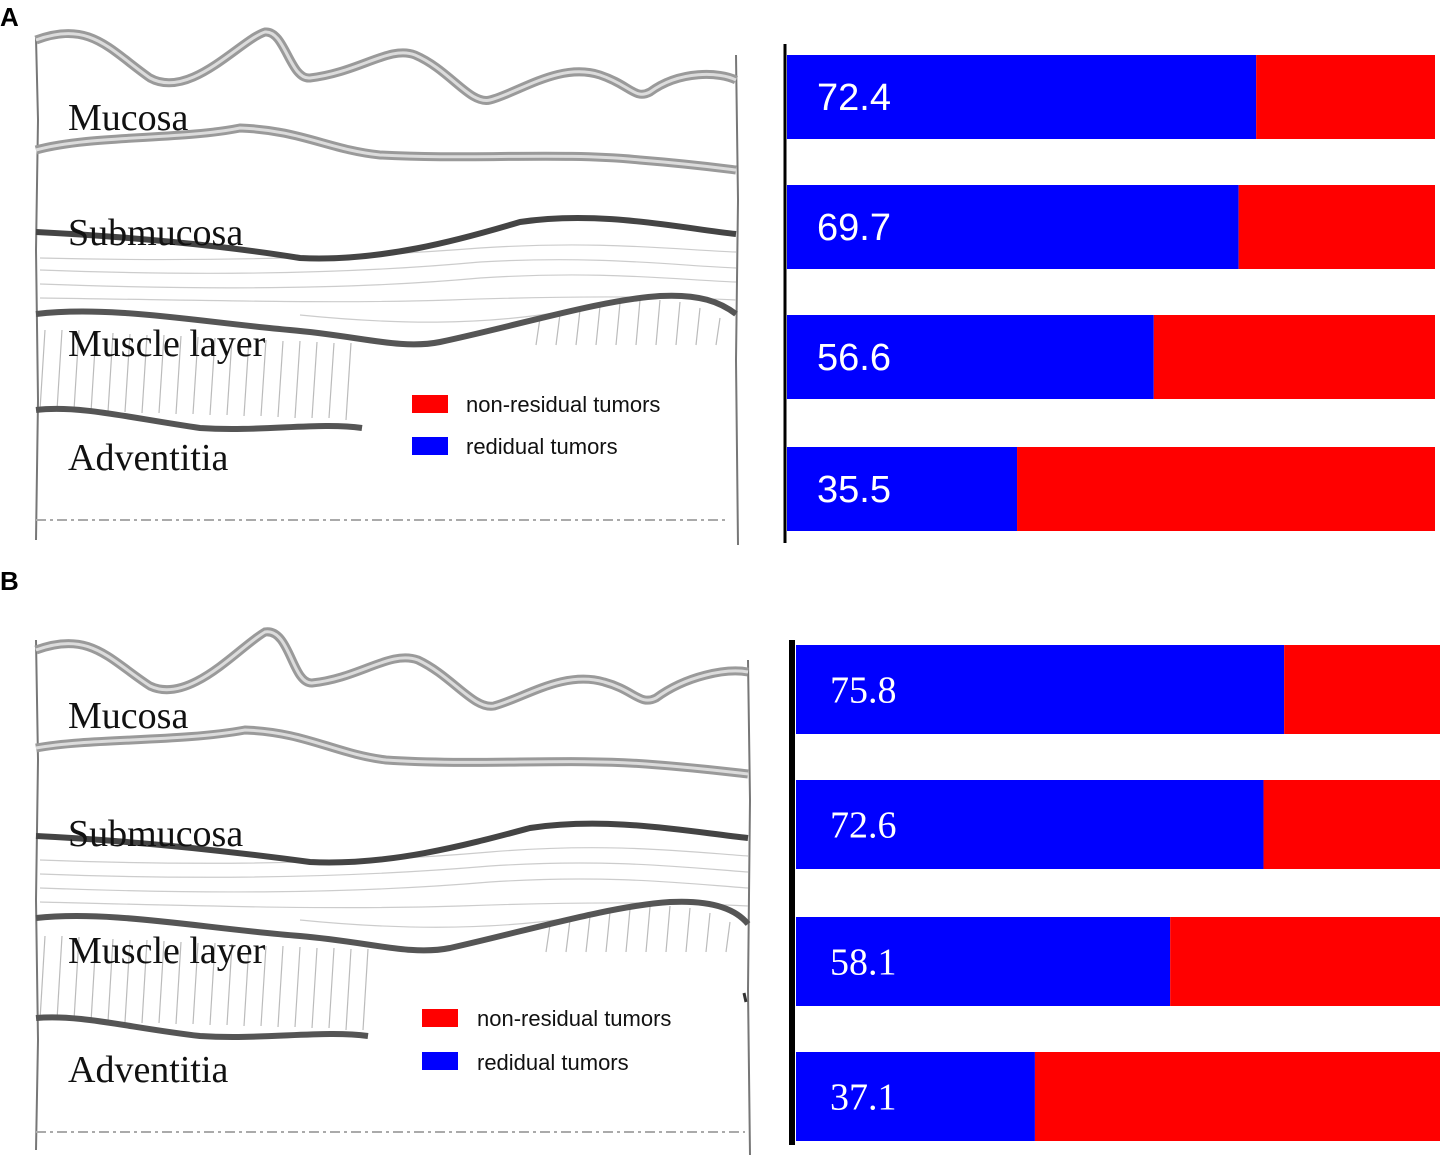 The width and height of the screenshot is (1442, 1162). What do you see at coordinates (854, 98) in the screenshot?
I see `bar-value-label-1: 72.4` at bounding box center [854, 98].